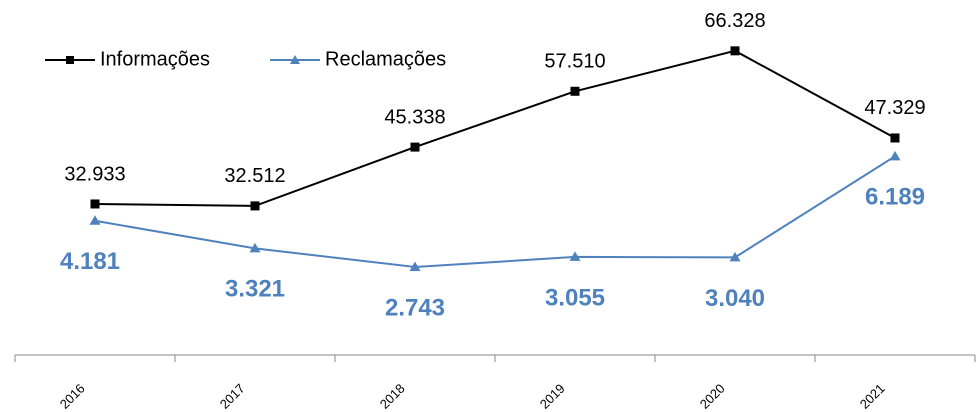  What do you see at coordinates (392, 396) in the screenshot?
I see `x-tick-label: 2018` at bounding box center [392, 396].